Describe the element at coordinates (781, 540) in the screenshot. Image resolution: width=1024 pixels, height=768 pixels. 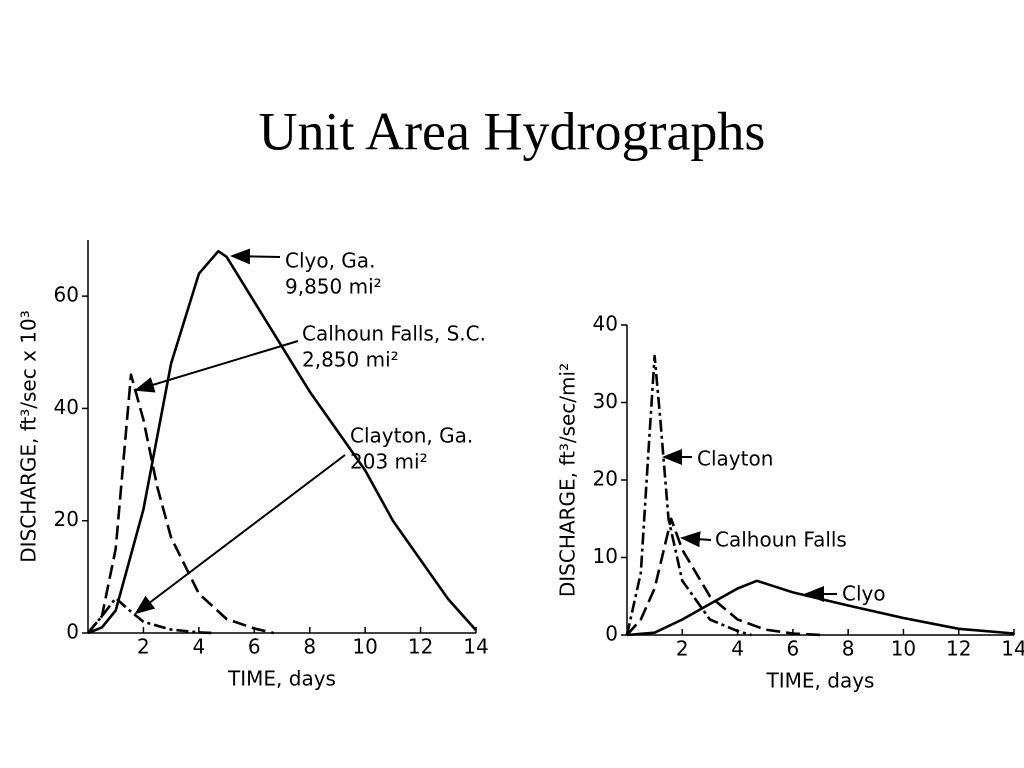
I see `annotation-text: Calhoun Falls` at that location.